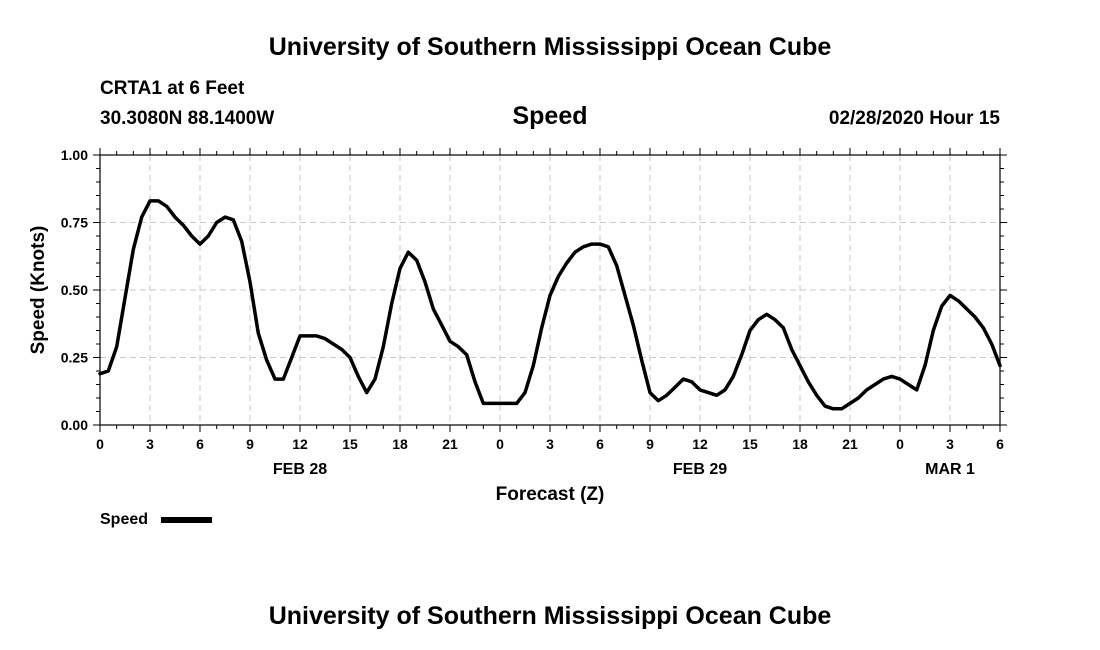 The width and height of the screenshot is (1100, 650). Describe the element at coordinates (74, 358) in the screenshot. I see `y-tick-label: 0.25` at that location.